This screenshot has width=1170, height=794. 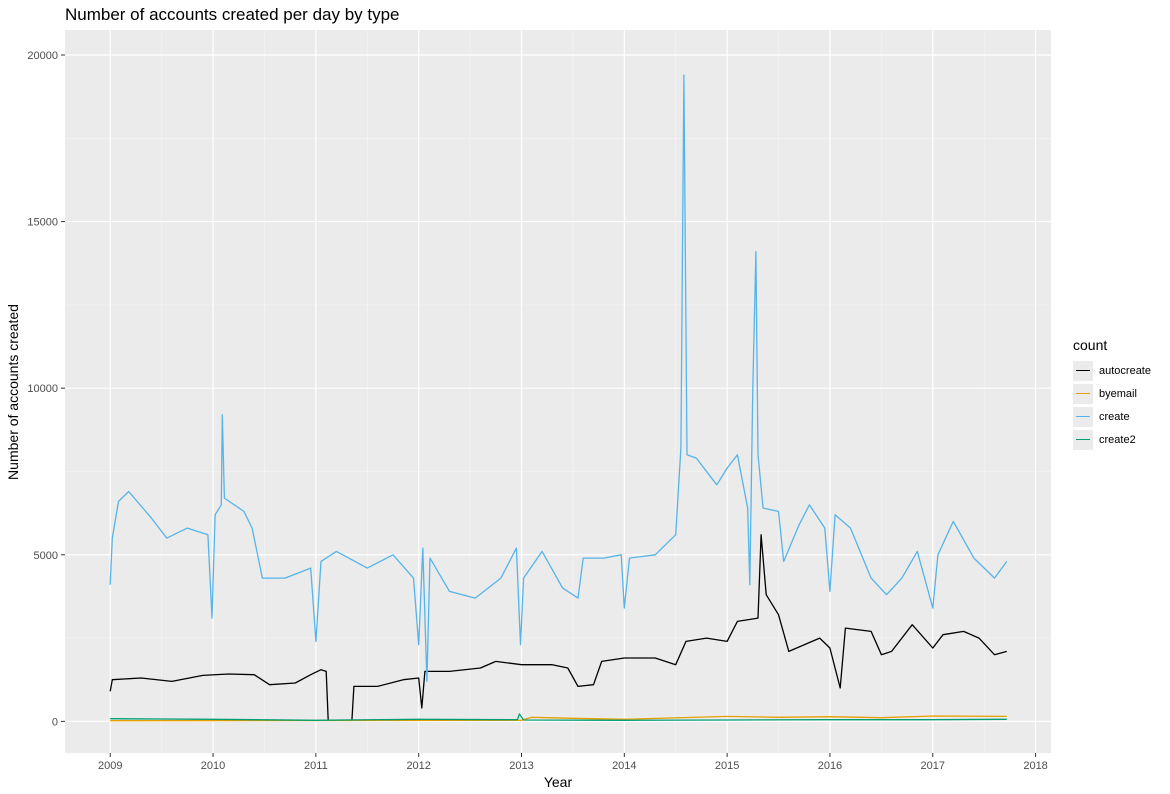 I want to click on series-line-byemail, so click(x=558, y=718).